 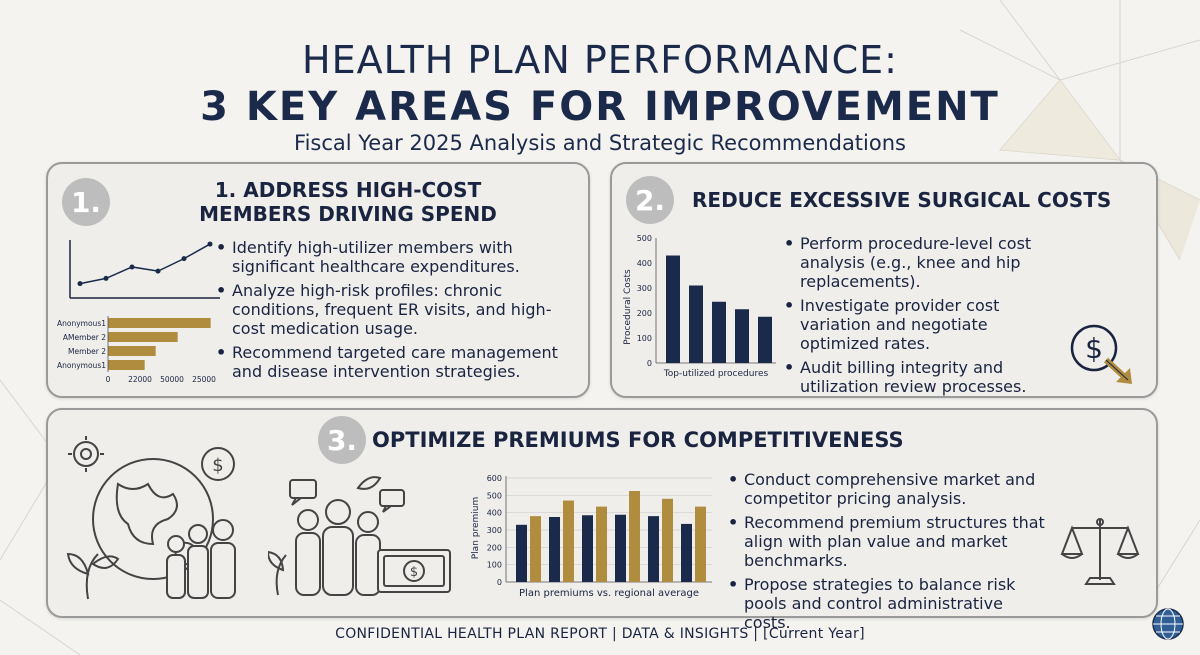 What do you see at coordinates (644, 238) in the screenshot?
I see `sc-tick-label: 500` at bounding box center [644, 238].